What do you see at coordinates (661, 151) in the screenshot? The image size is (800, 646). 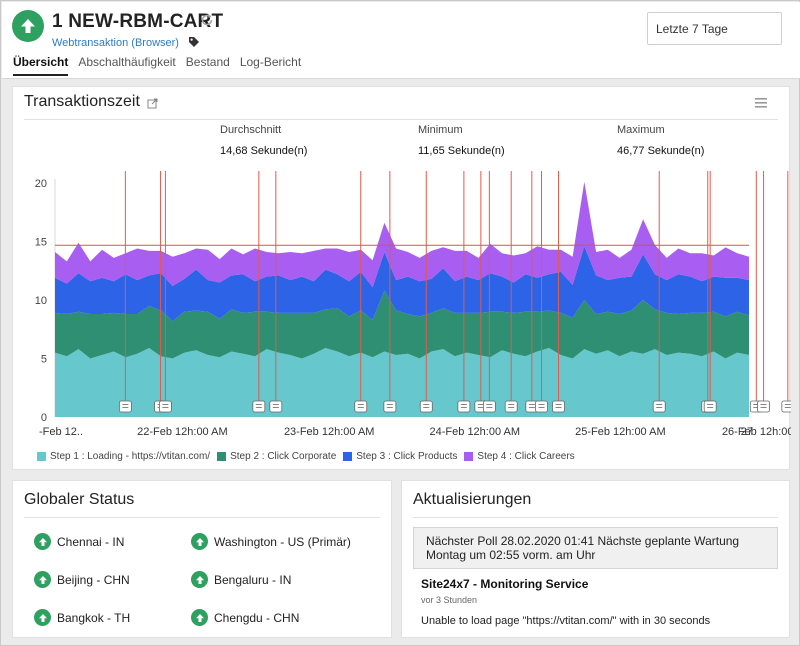 I see `stat-value: 46,77 Sekunde(n)` at bounding box center [661, 151].